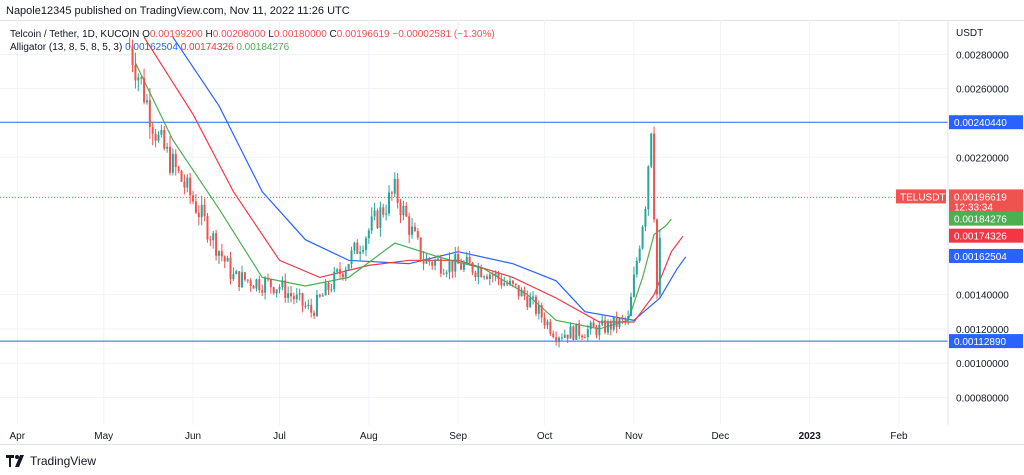 This screenshot has height=475, width=1024. What do you see at coordinates (75, 34) in the screenshot?
I see `symbol-name: Telcoin / Tether, 1D, KUCOIN` at bounding box center [75, 34].